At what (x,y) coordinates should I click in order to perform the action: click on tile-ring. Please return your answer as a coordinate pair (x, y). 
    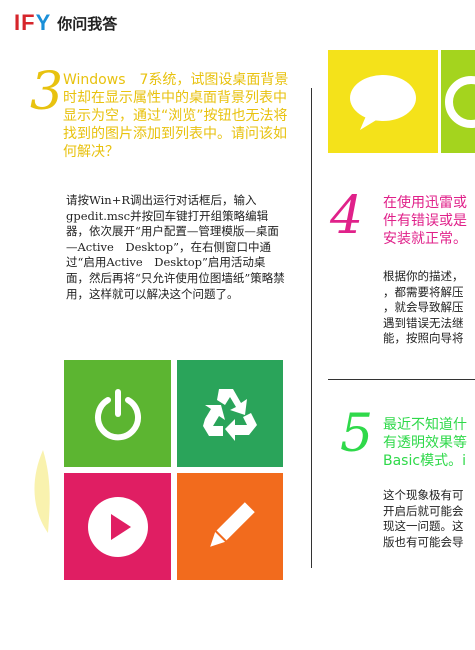
    Looking at the image, I should click on (458, 101).